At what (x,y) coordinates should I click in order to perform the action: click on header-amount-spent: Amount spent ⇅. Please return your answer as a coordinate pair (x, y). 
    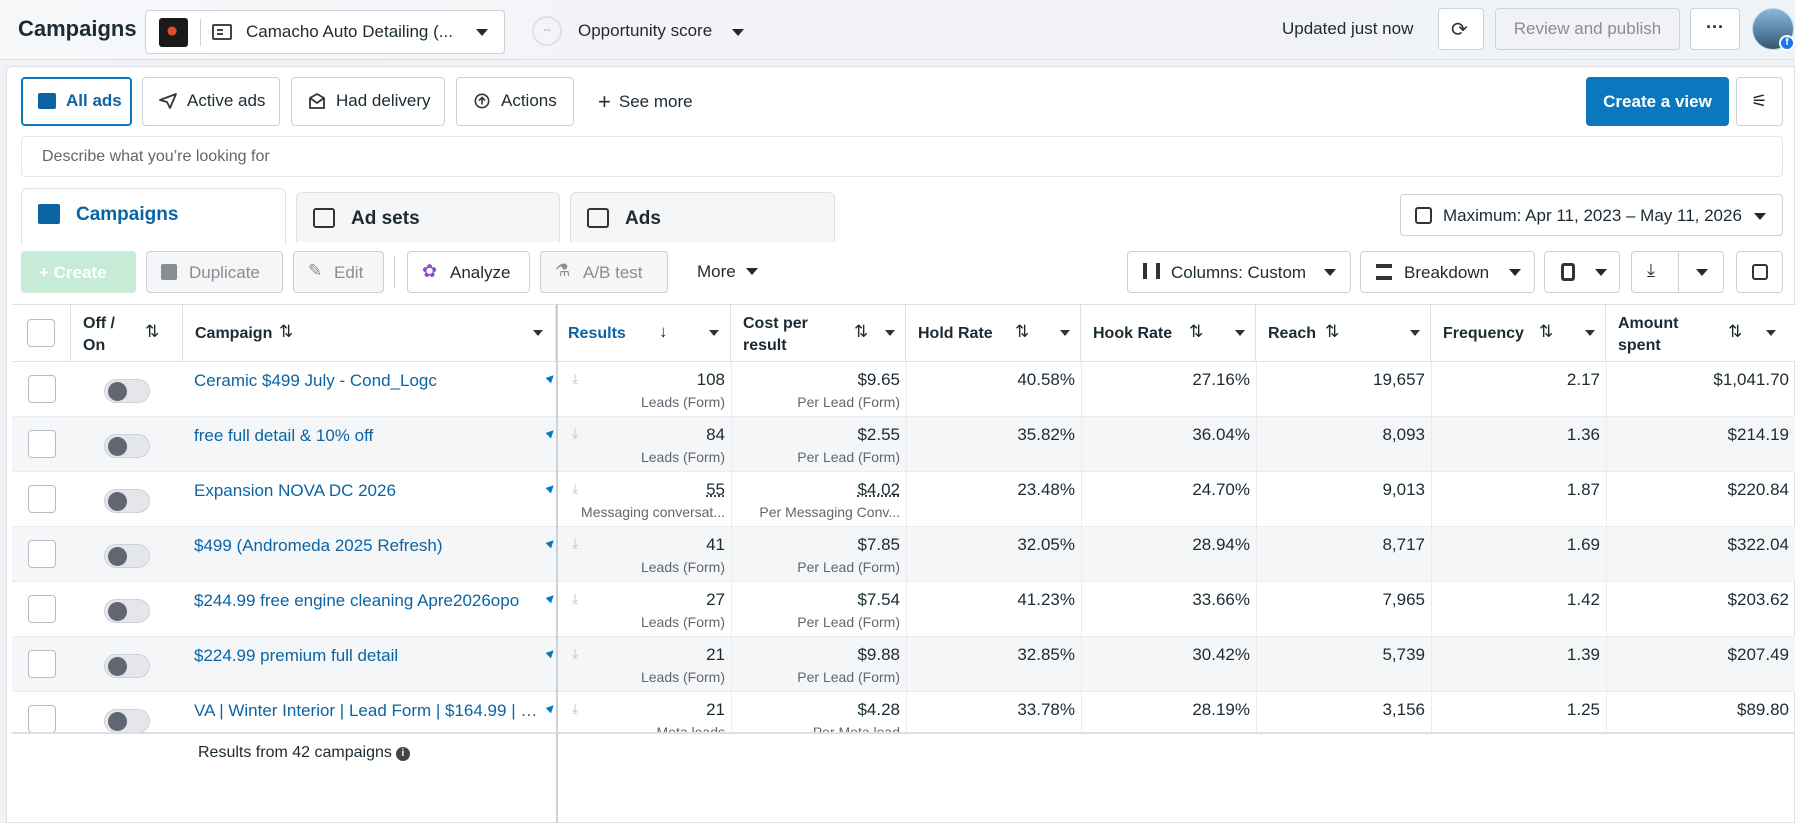
    Looking at the image, I should click on (1700, 333).